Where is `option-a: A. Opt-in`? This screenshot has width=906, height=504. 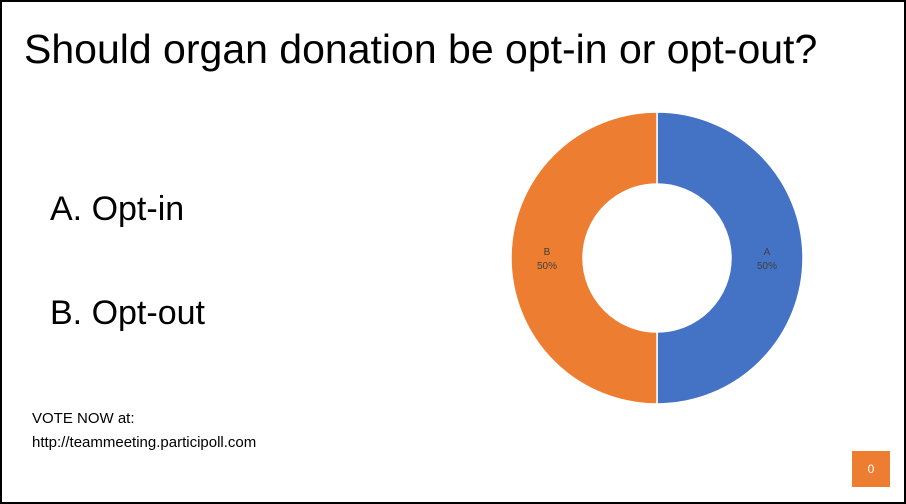 option-a: A. Opt-in is located at coordinates (117, 209).